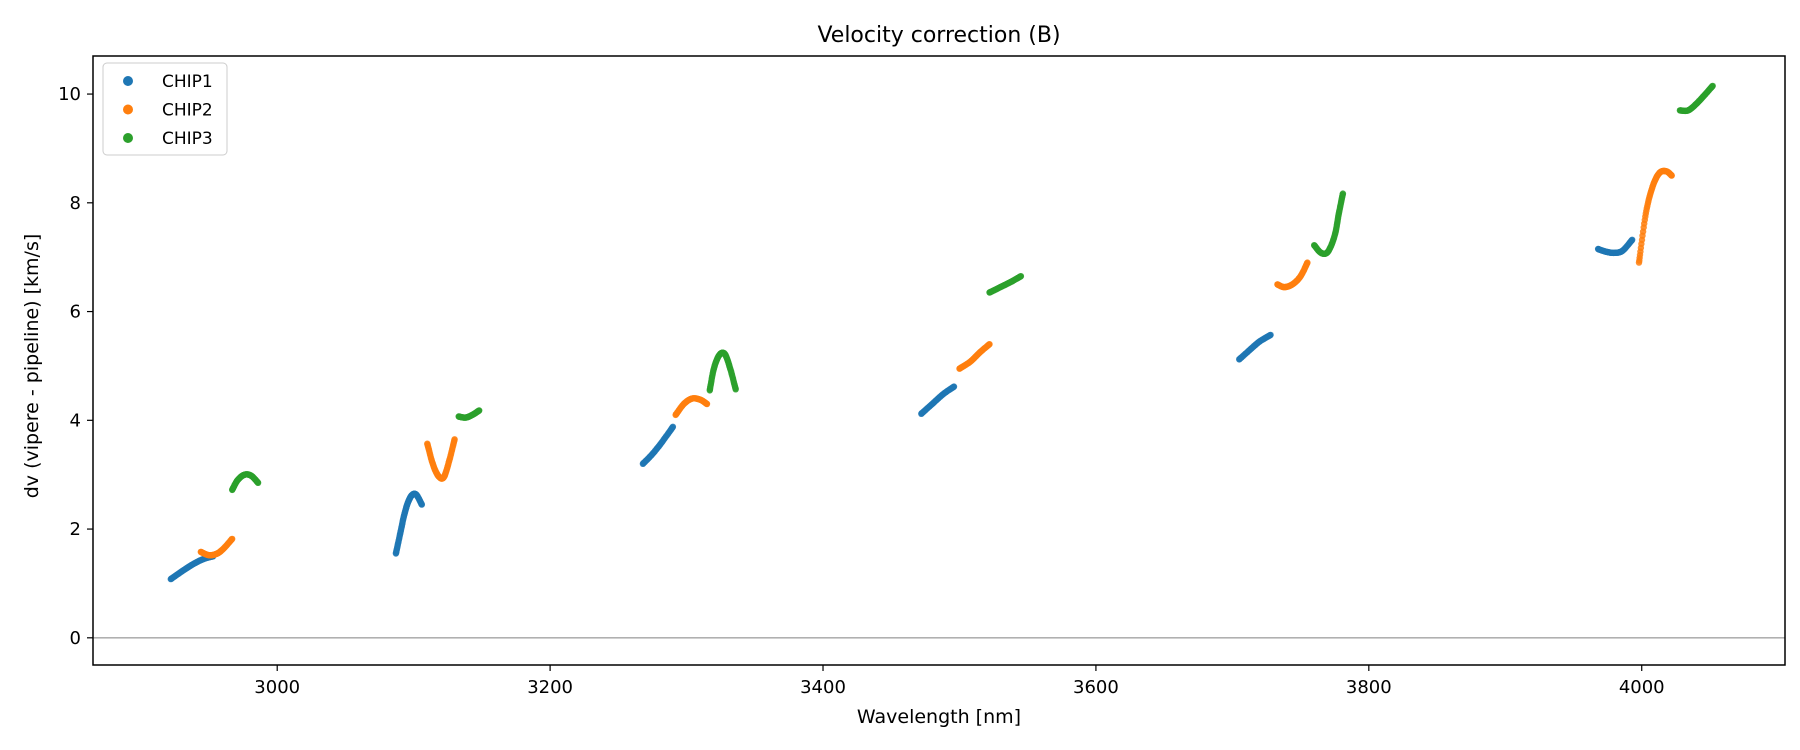 The width and height of the screenshot is (1800, 750). I want to click on legend: CHIP1 CHIP2 CHIP3, so click(165, 109).